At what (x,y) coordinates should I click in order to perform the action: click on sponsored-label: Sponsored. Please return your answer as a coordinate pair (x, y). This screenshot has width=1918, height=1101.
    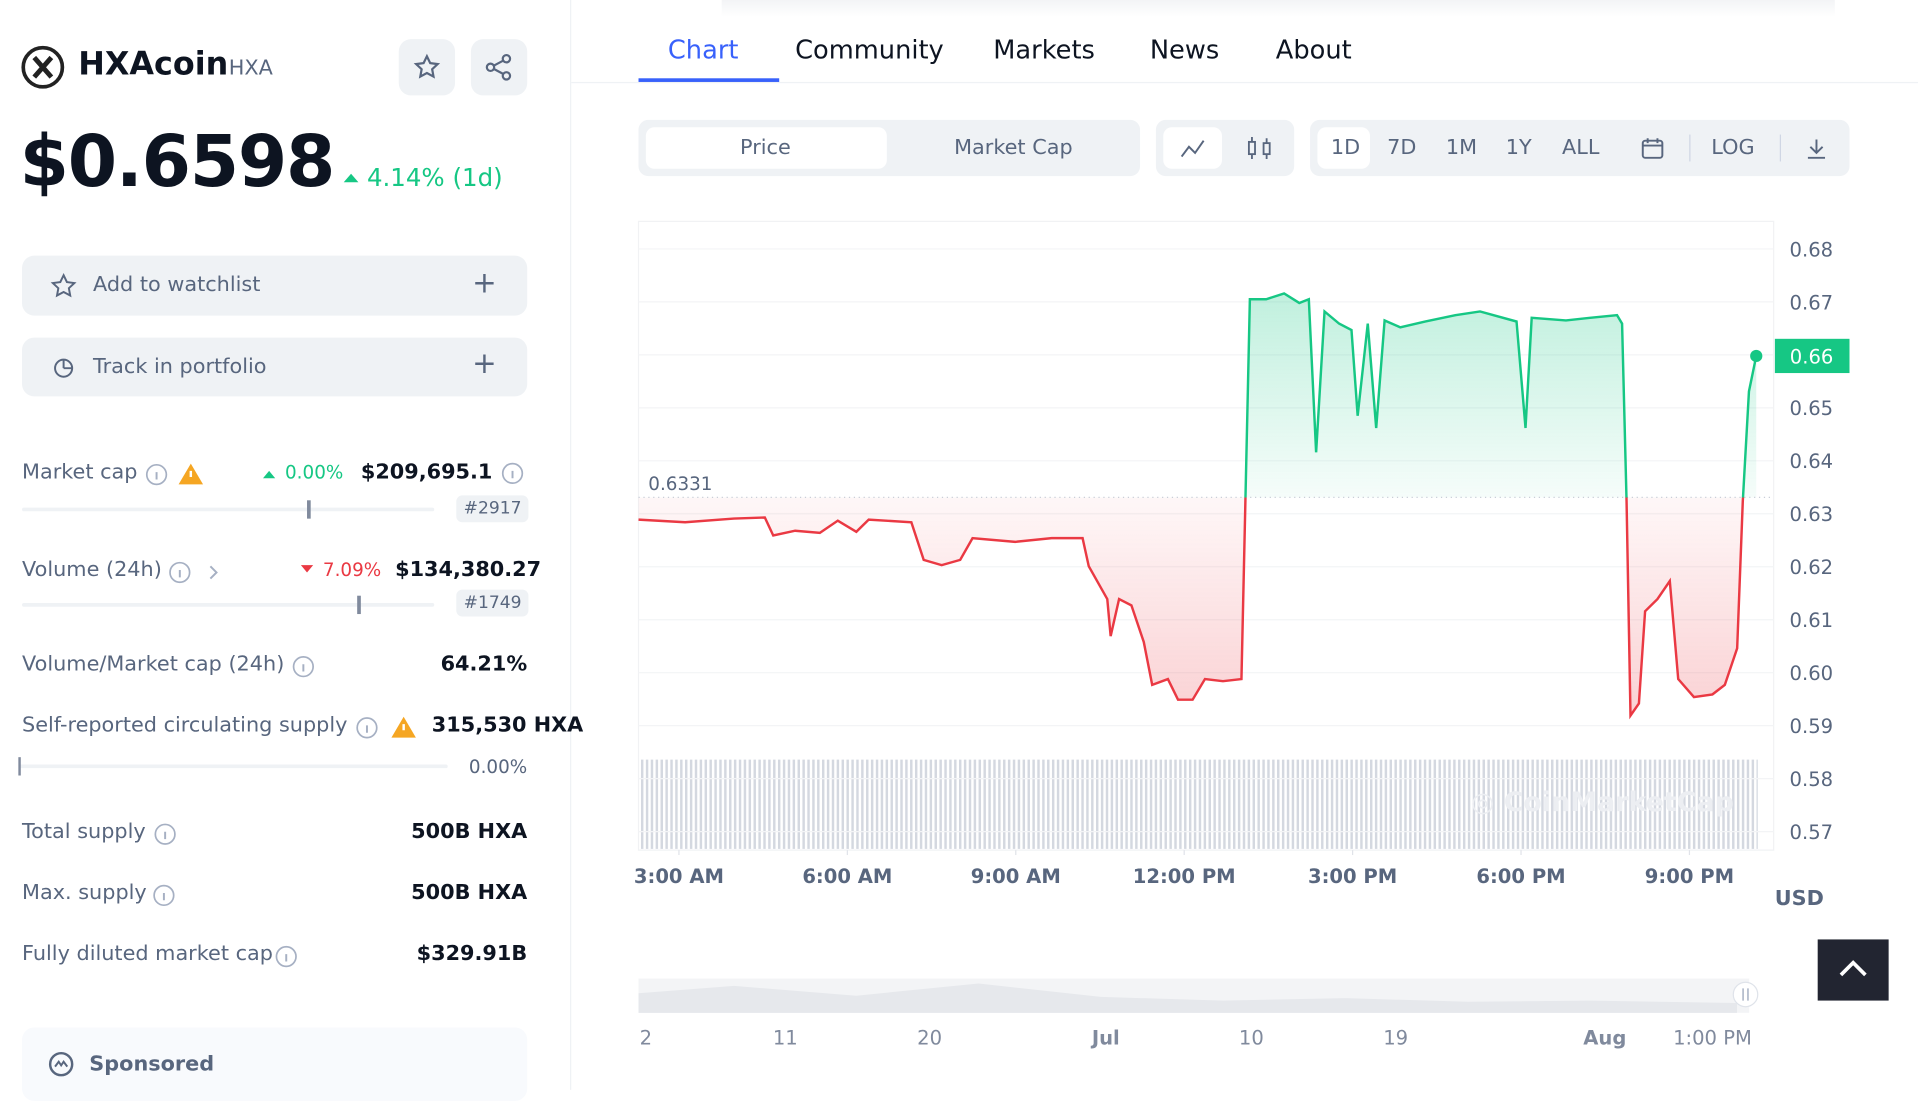
    Looking at the image, I should click on (152, 1064).